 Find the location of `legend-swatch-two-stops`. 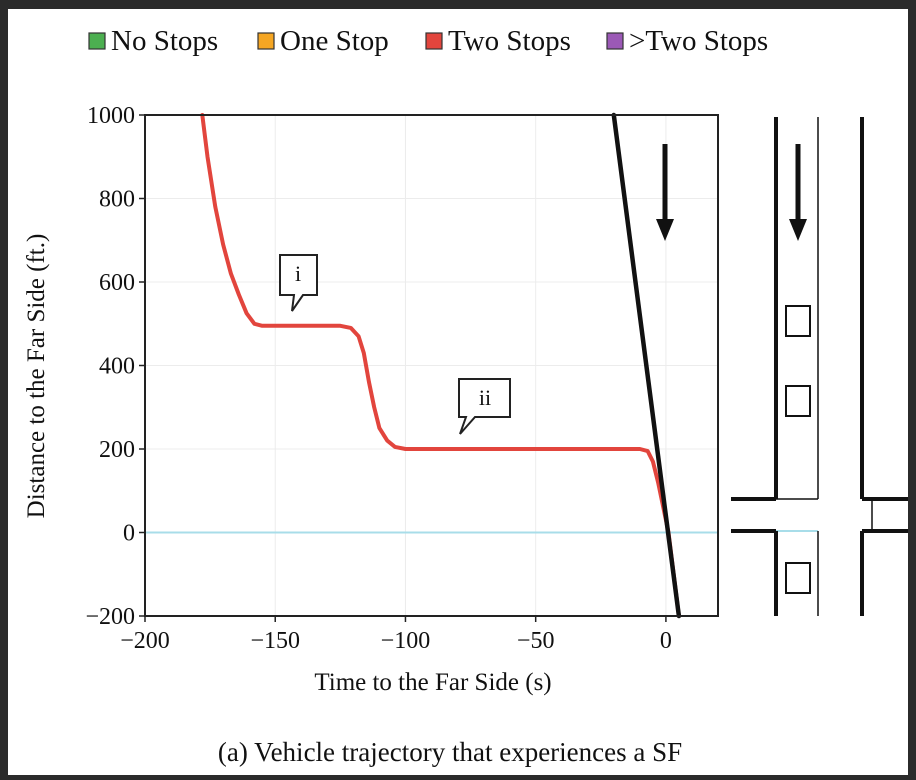

legend-swatch-two-stops is located at coordinates (434, 41).